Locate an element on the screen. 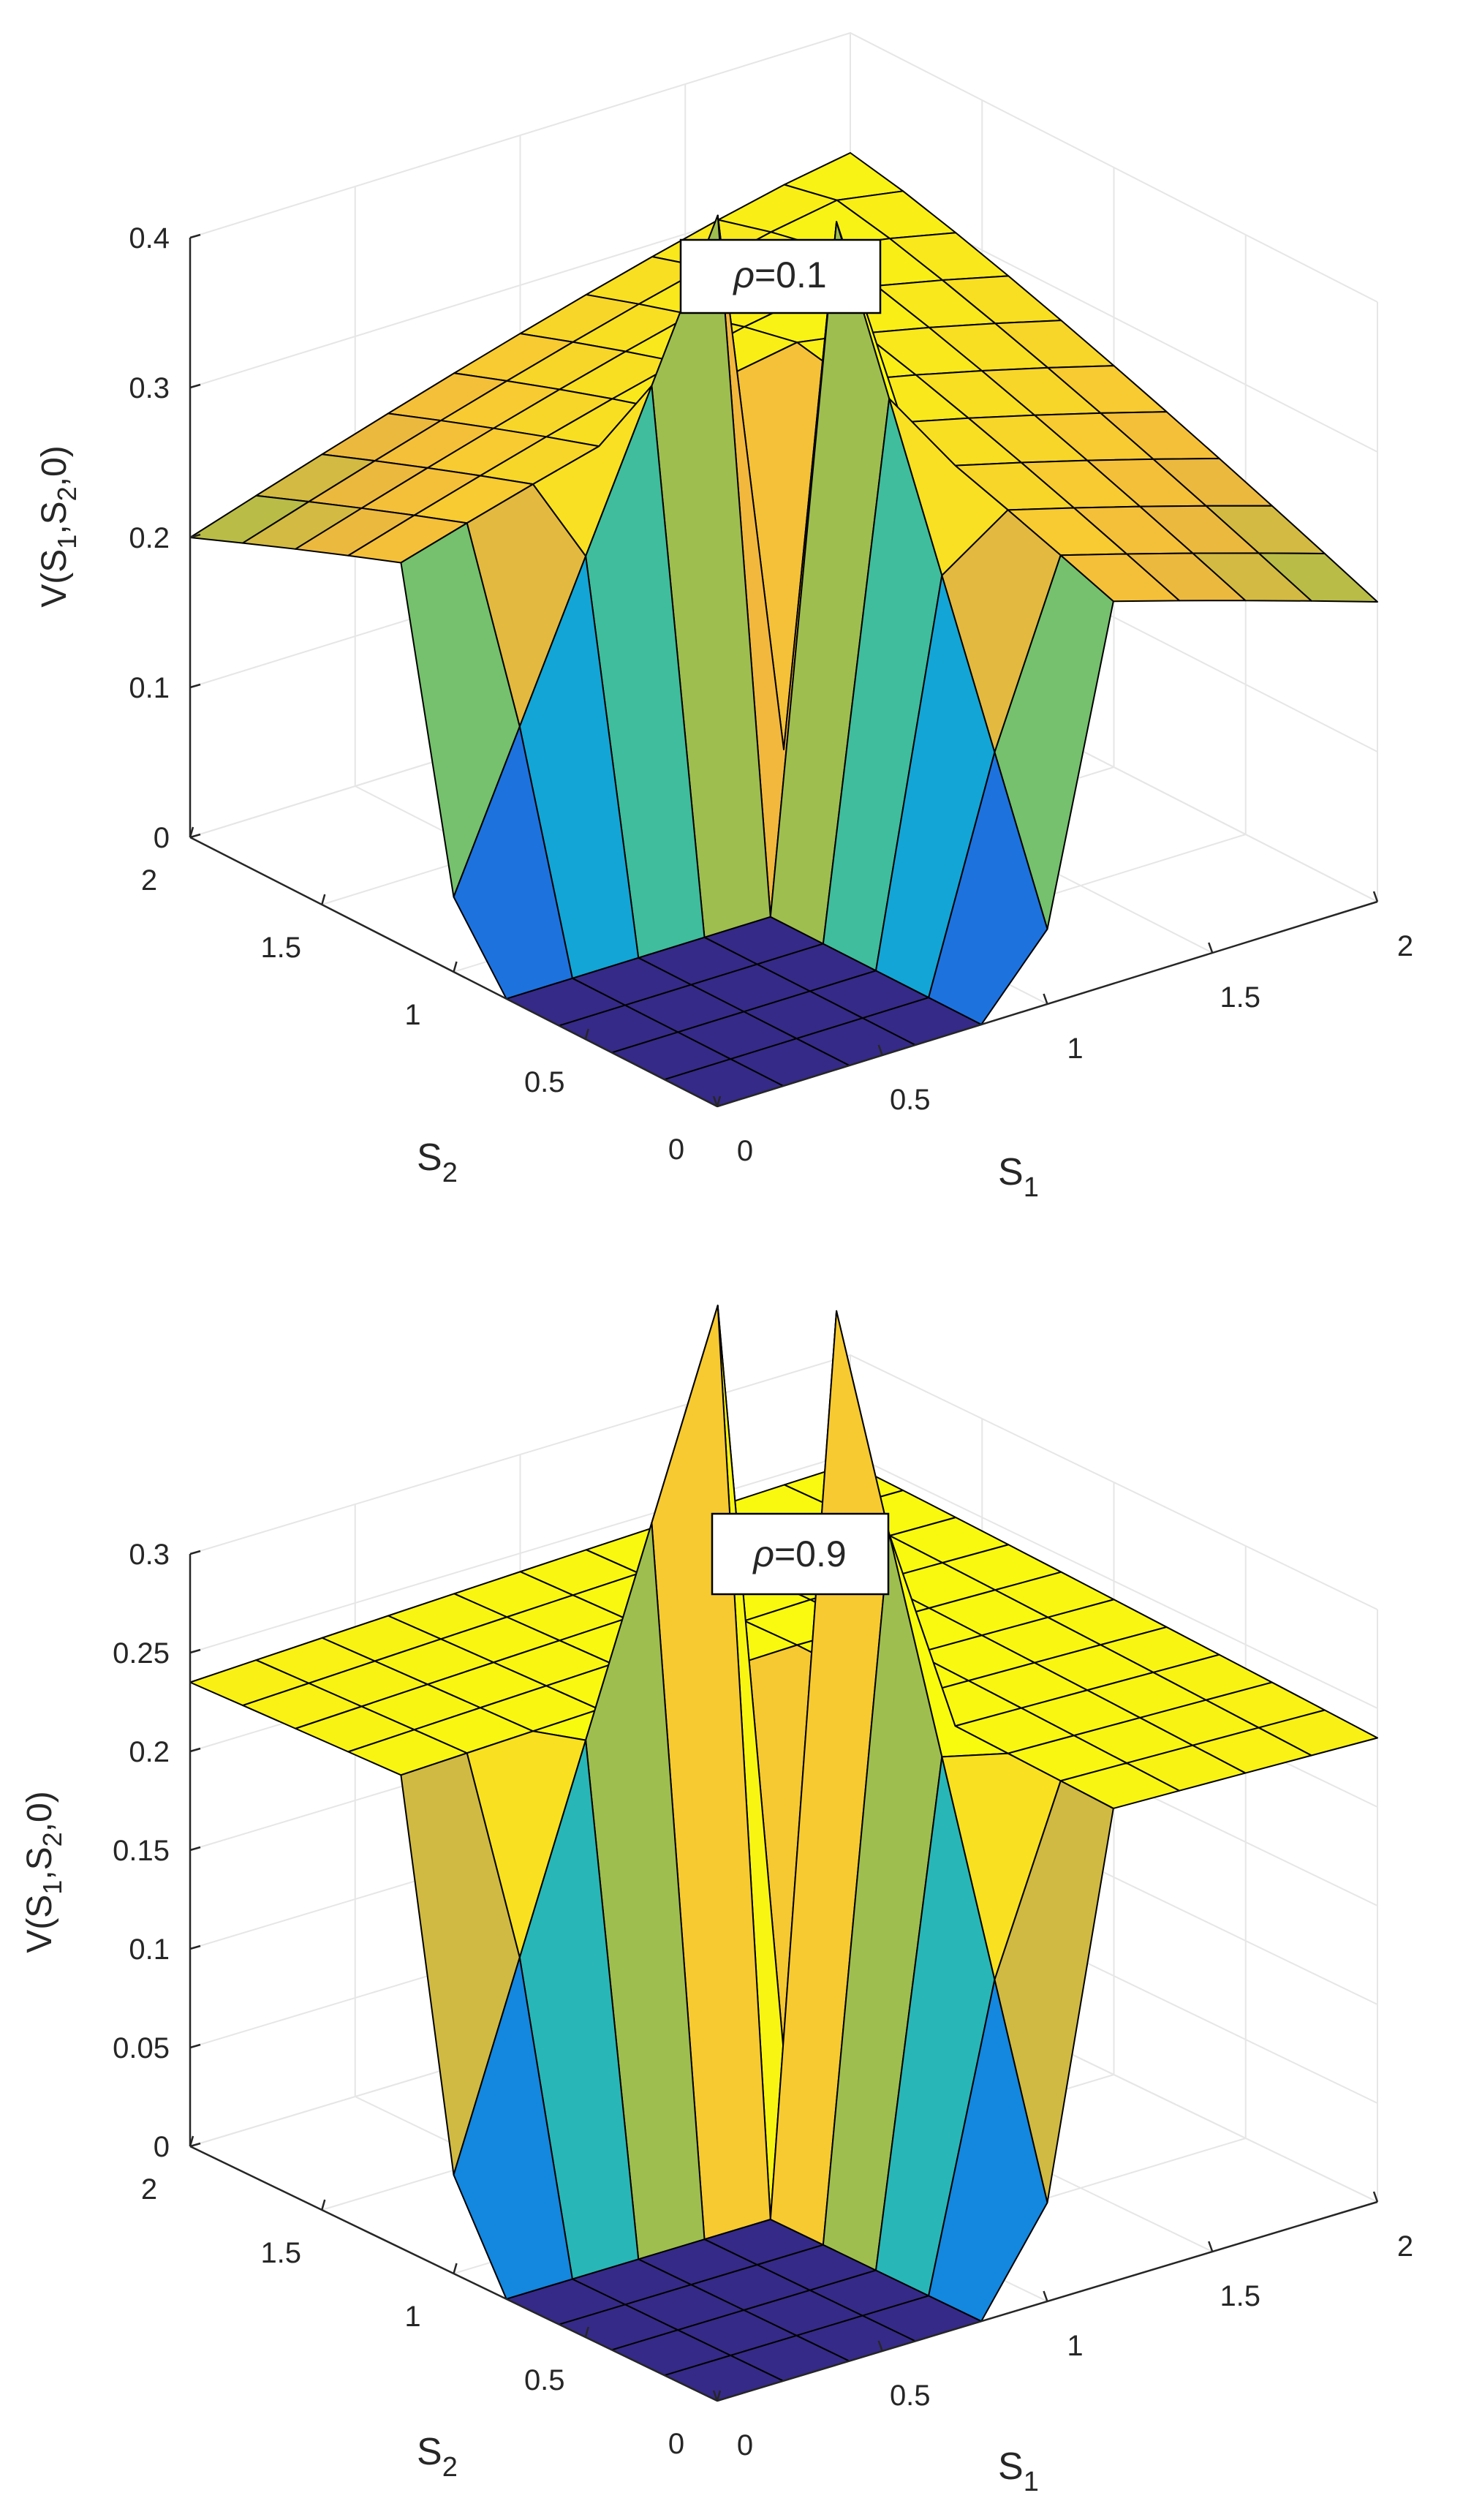 This screenshot has width=1482, height=2520. x-axis-title-2: S1 is located at coordinates (1019, 2471).